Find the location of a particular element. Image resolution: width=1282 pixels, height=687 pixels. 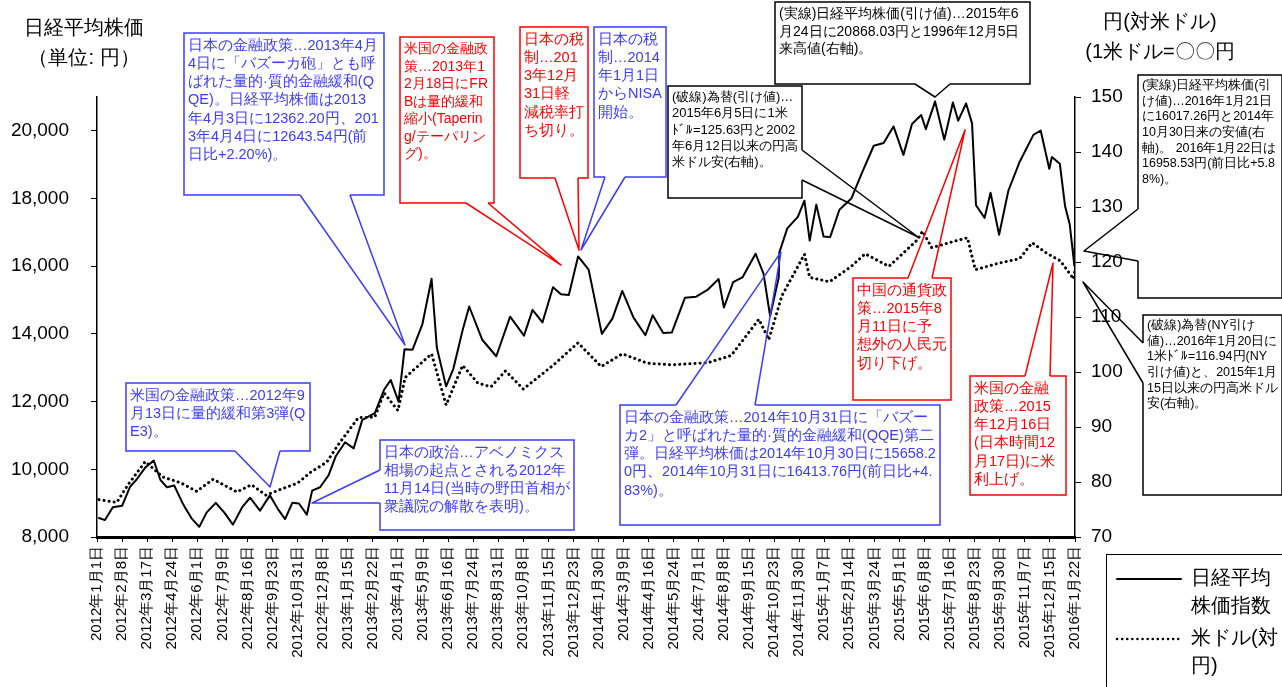

annotation: 日本の金融政策…2013年4月4日に「バズーカ砲」とも呼ばれた量的·質的金融緩和(QQE)。日経平均株価は2013年4月3日に12362.20円、2013年4月4日に12643.54円(前日比+2.20%)。 is located at coordinates (284, 100).